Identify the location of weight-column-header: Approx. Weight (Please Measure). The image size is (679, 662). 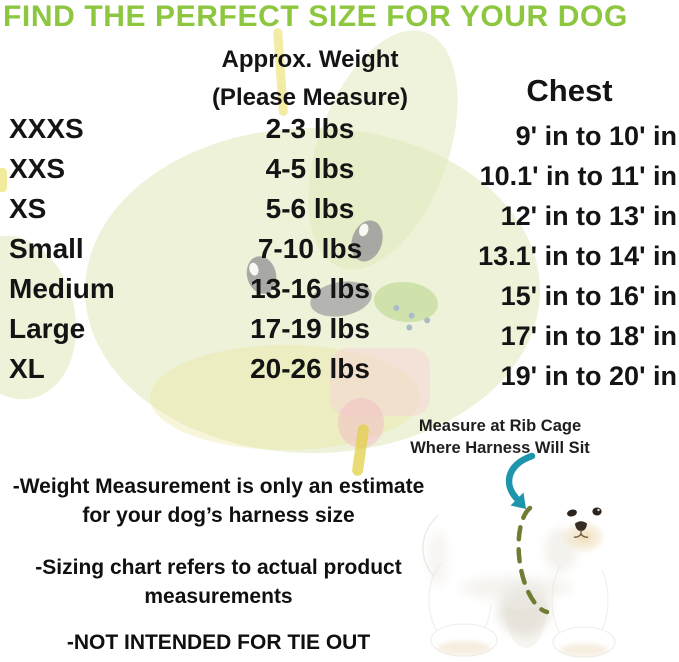
(310, 79).